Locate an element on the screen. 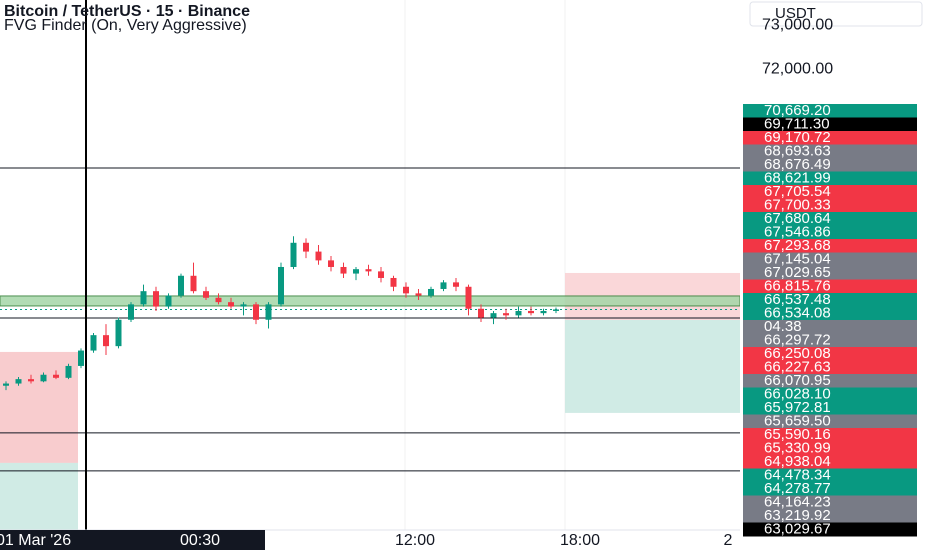  price-label: 65,330.99 is located at coordinates (797, 447).